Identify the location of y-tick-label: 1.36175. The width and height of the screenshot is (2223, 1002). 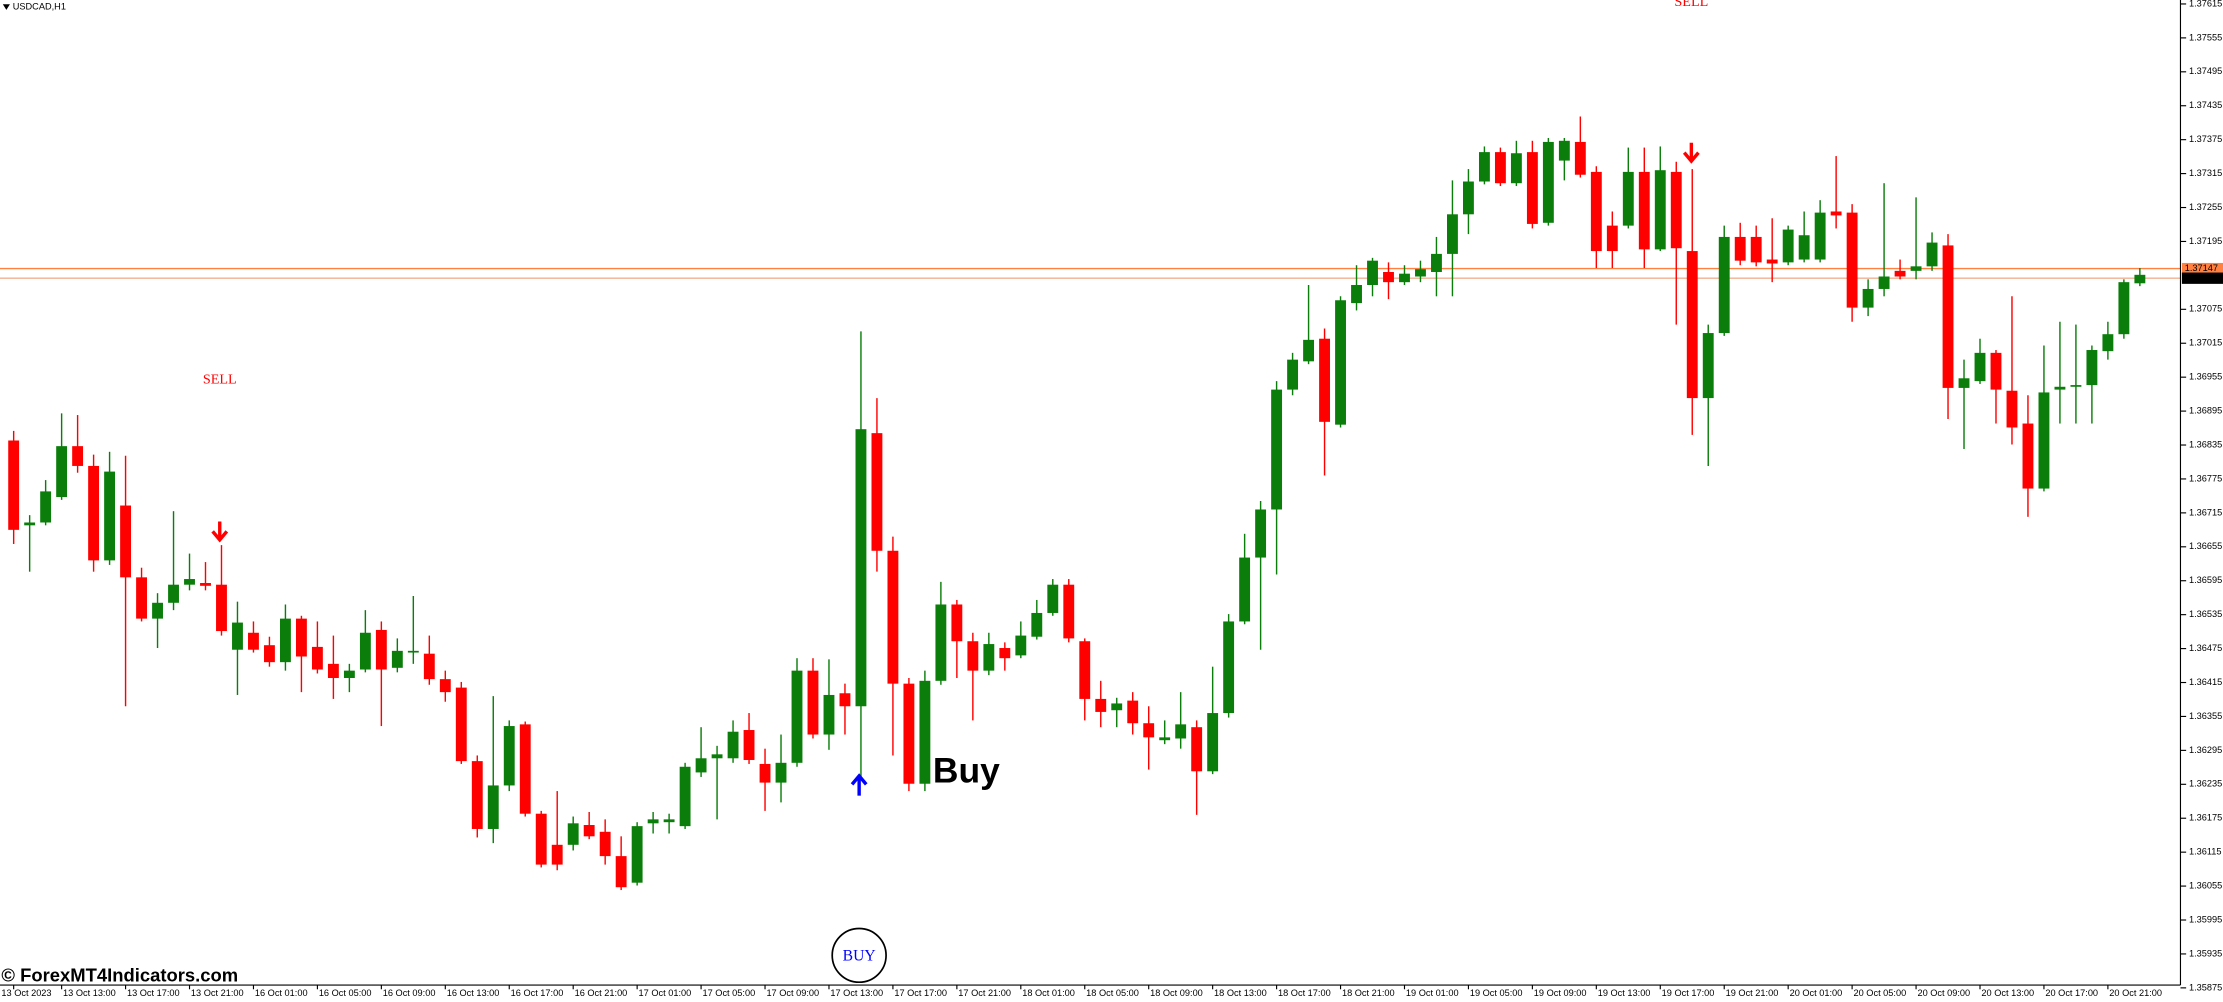
(2205, 818).